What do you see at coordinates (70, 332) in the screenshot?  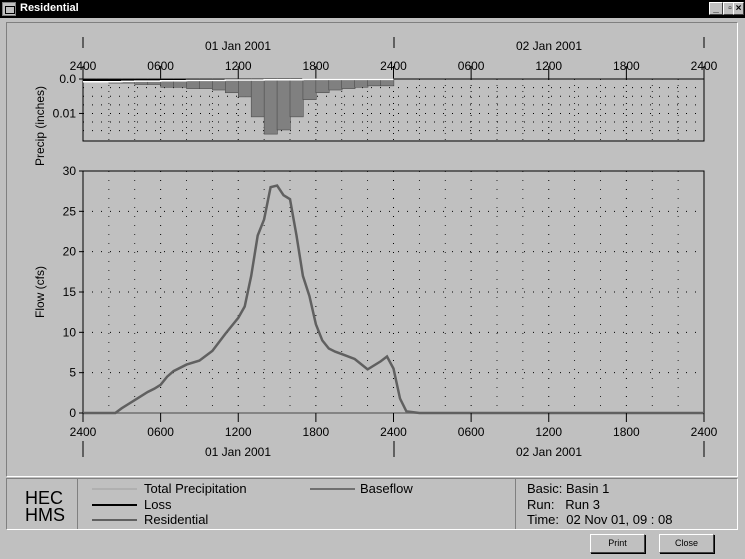 I see `flow-y-tick-label: 10` at bounding box center [70, 332].